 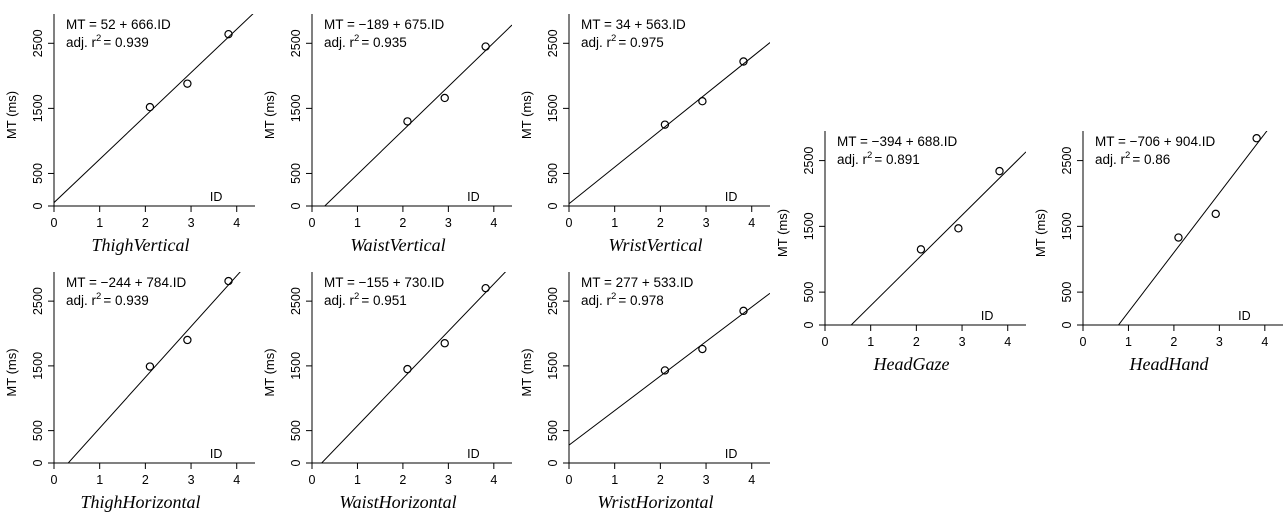 I want to click on regression-line, so click(x=669, y=123).